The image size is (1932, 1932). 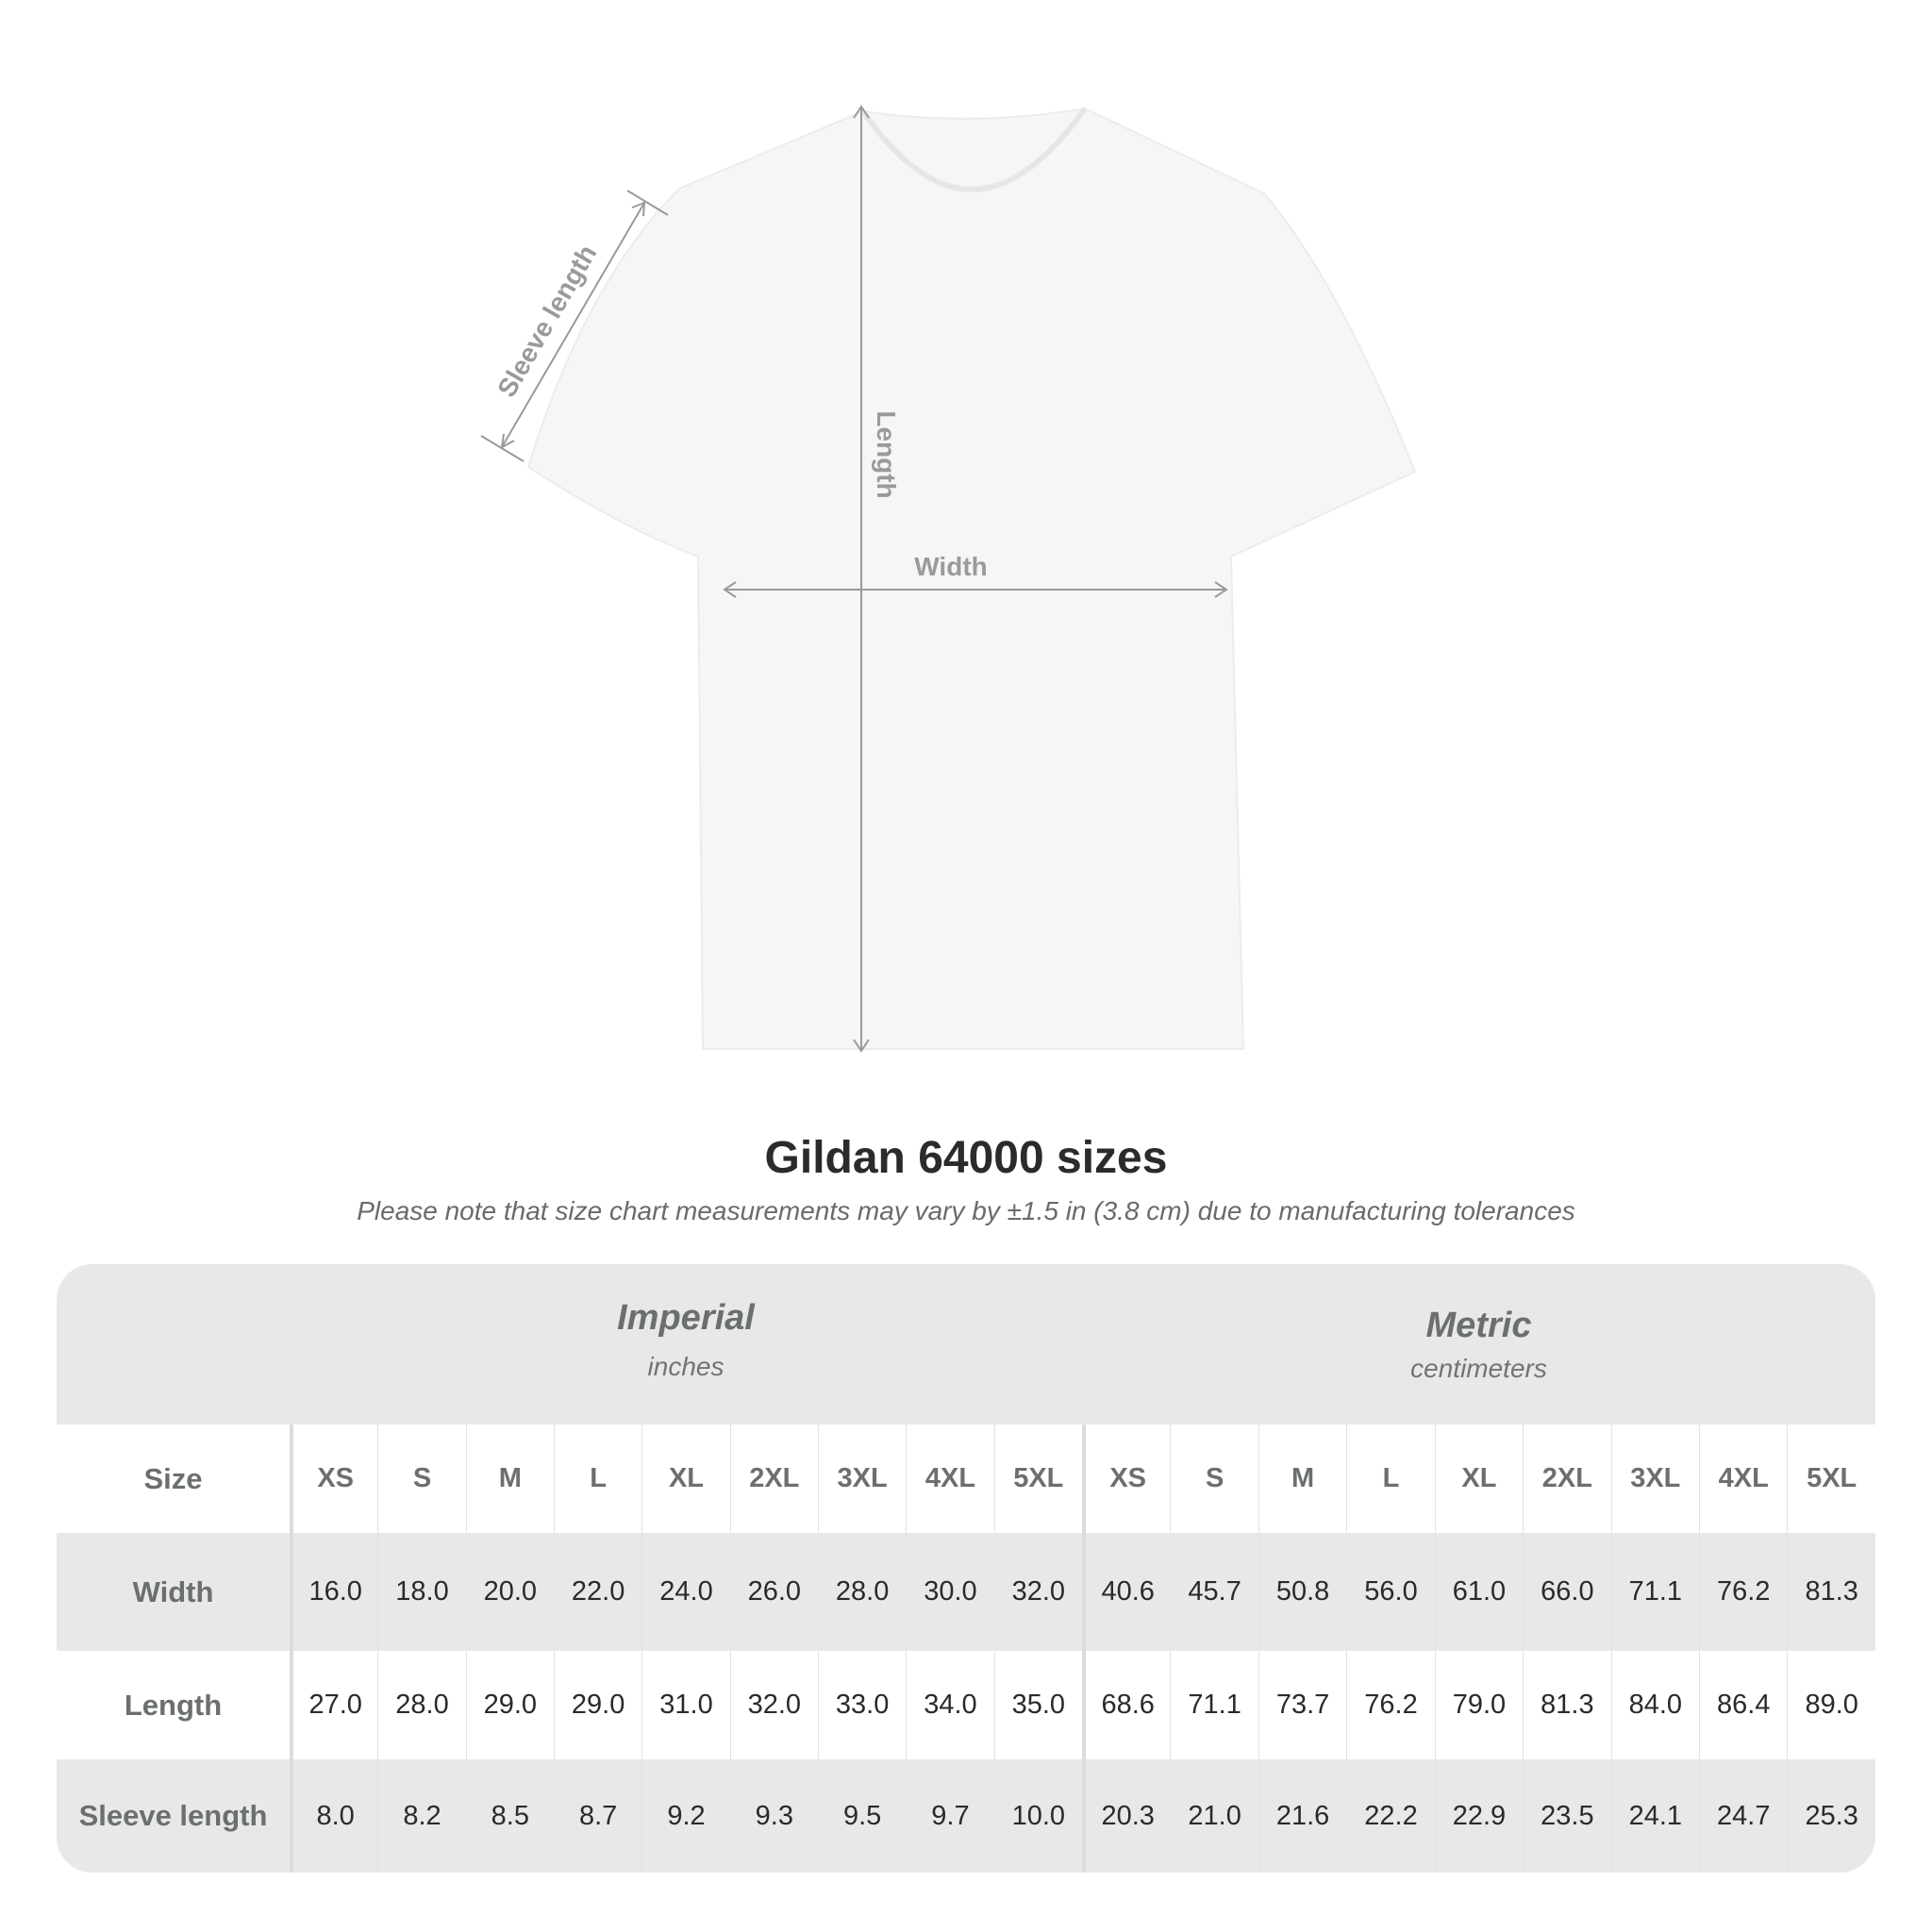 What do you see at coordinates (949, 1705) in the screenshot?
I see `table-cell: 34.0` at bounding box center [949, 1705].